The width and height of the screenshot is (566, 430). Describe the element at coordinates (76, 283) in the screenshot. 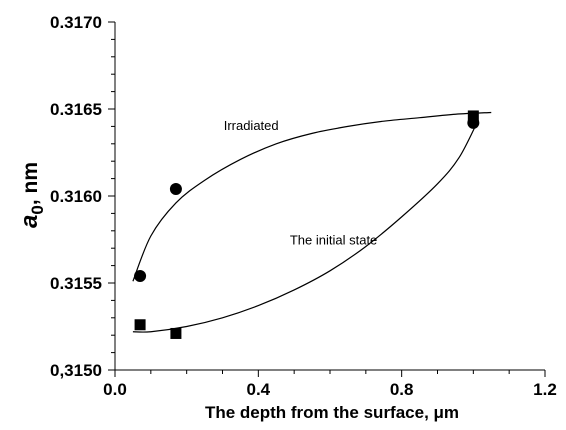

I see `y-tick-label: 0.3155` at that location.